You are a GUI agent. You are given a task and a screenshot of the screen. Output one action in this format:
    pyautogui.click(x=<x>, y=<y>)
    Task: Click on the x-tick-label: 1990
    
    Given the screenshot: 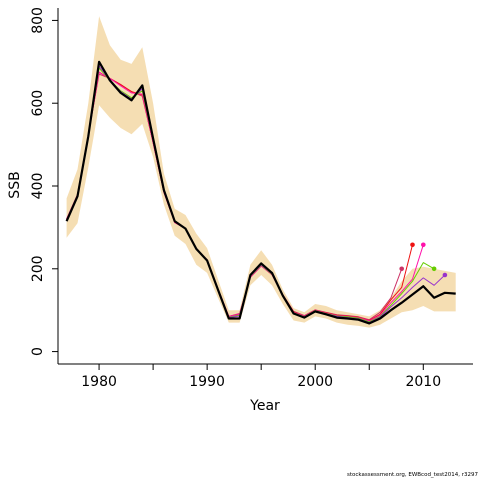 What is the action you would take?
    pyautogui.click(x=207, y=382)
    